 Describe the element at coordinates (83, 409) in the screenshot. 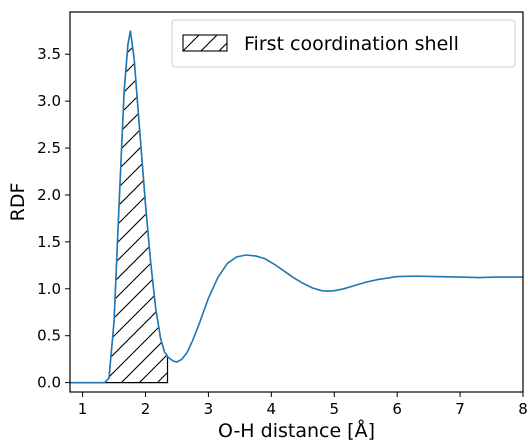

I see `x-tick-label: 1` at that location.